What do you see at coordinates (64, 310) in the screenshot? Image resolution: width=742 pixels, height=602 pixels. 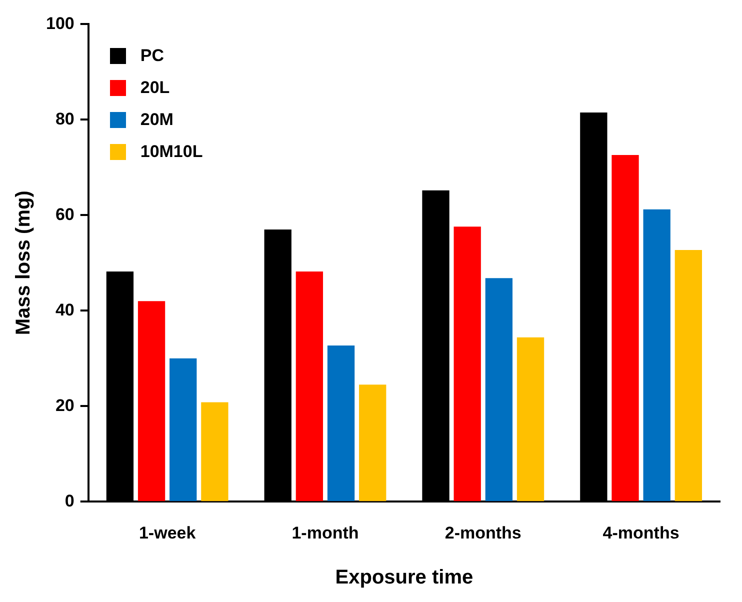 I see `y-tick-label: 40` at bounding box center [64, 310].